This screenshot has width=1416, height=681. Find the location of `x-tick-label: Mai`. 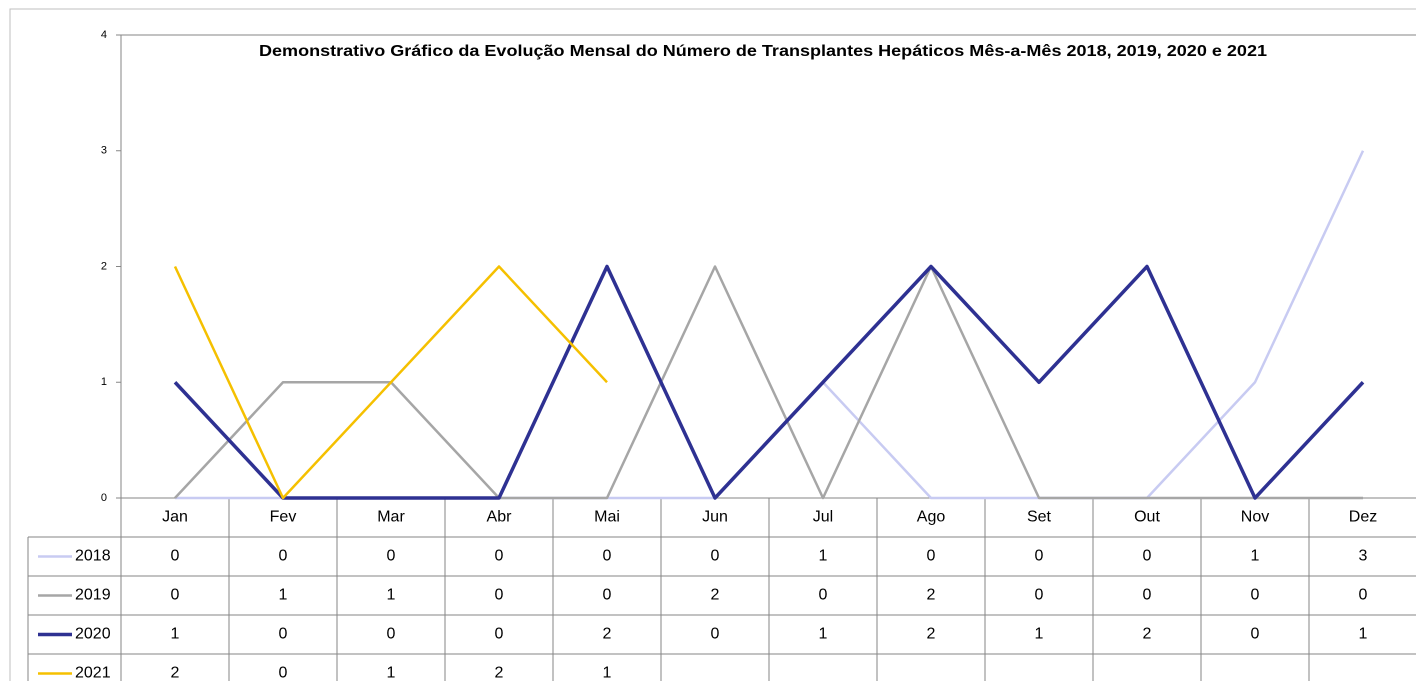

x-tick-label: Mai is located at coordinates (607, 517).